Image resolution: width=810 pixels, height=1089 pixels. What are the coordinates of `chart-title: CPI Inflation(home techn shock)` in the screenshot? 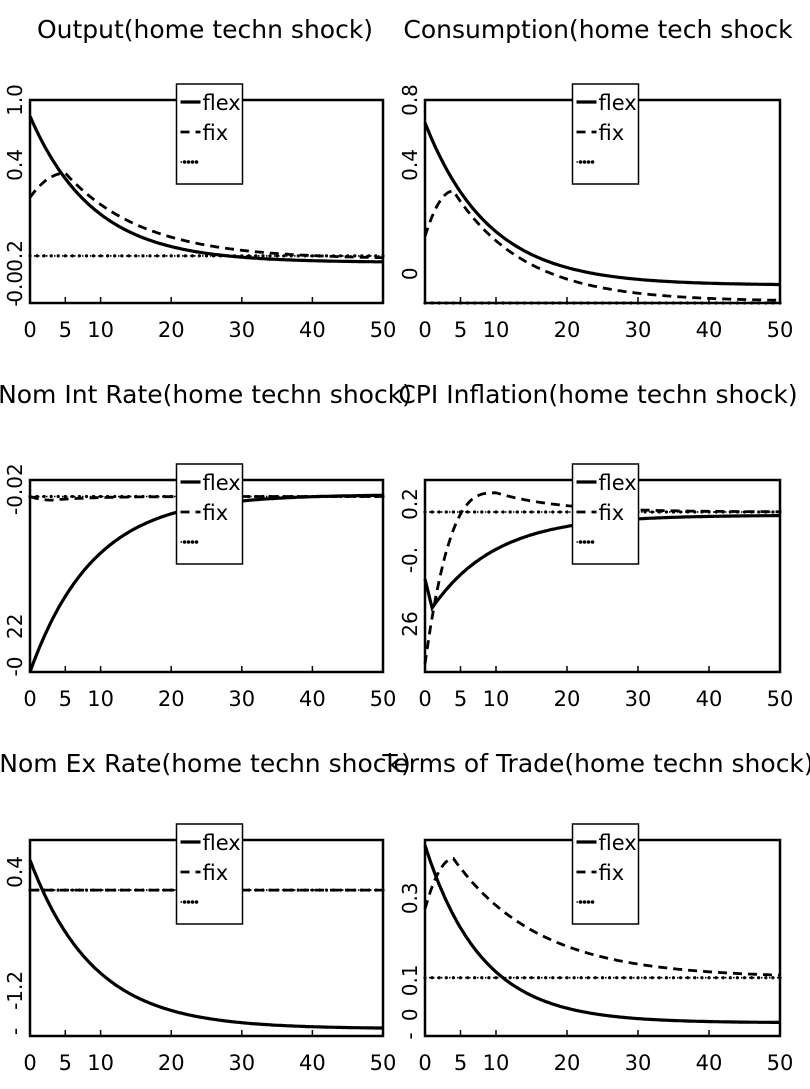 It's located at (597, 394).